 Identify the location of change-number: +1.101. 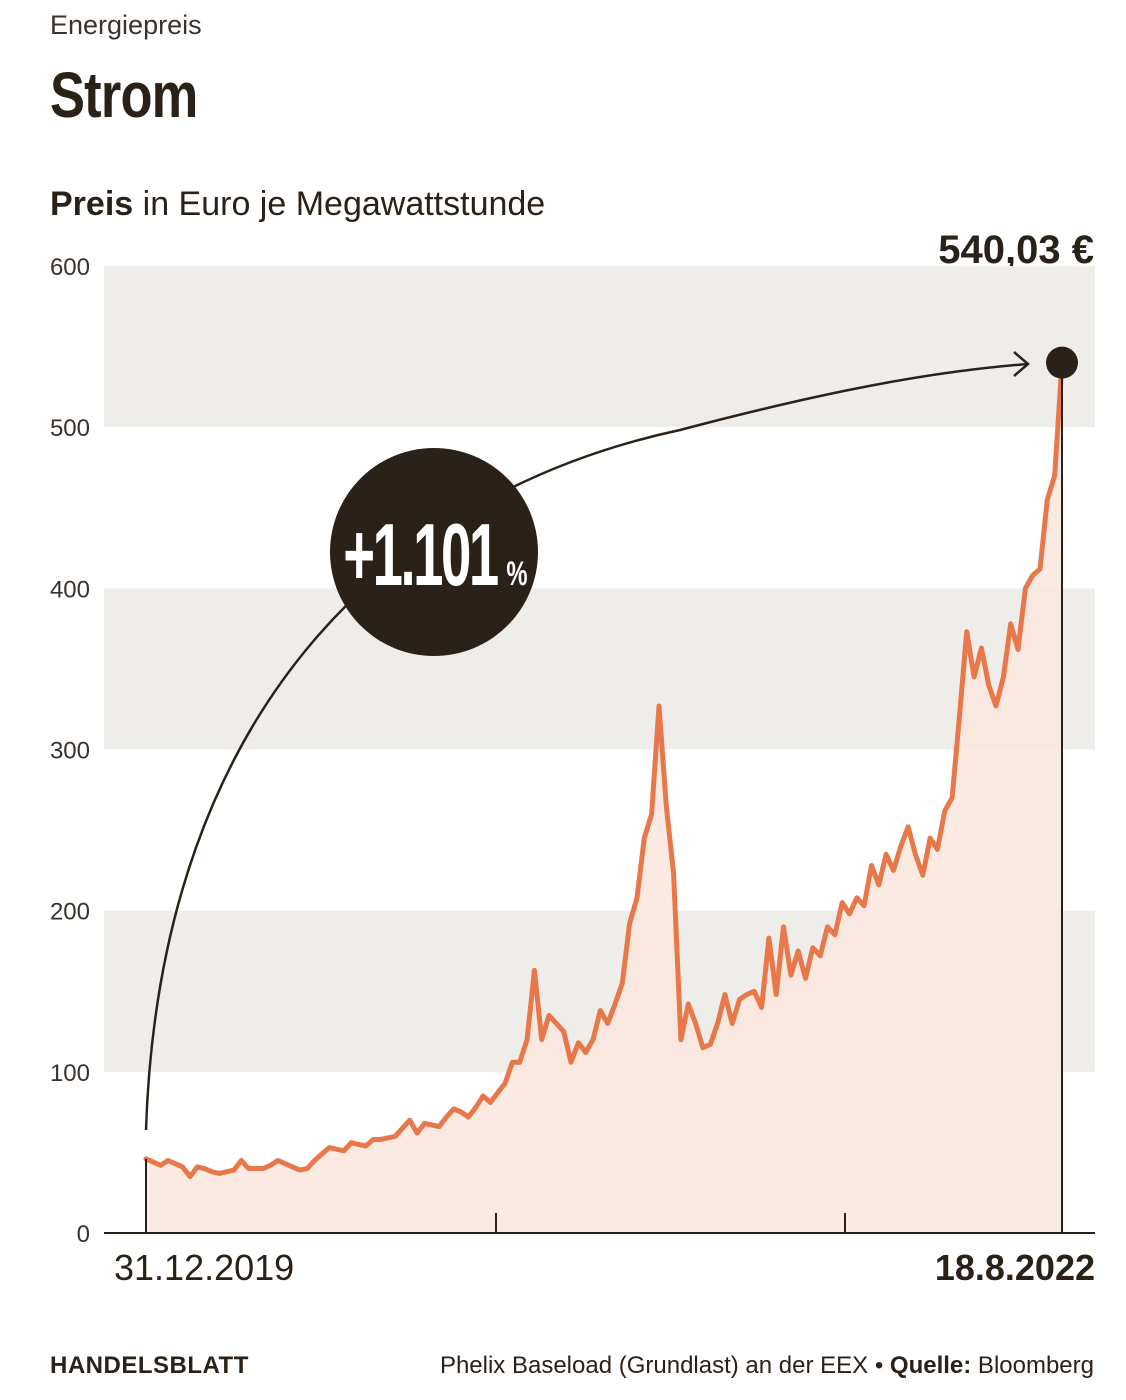
(420, 555).